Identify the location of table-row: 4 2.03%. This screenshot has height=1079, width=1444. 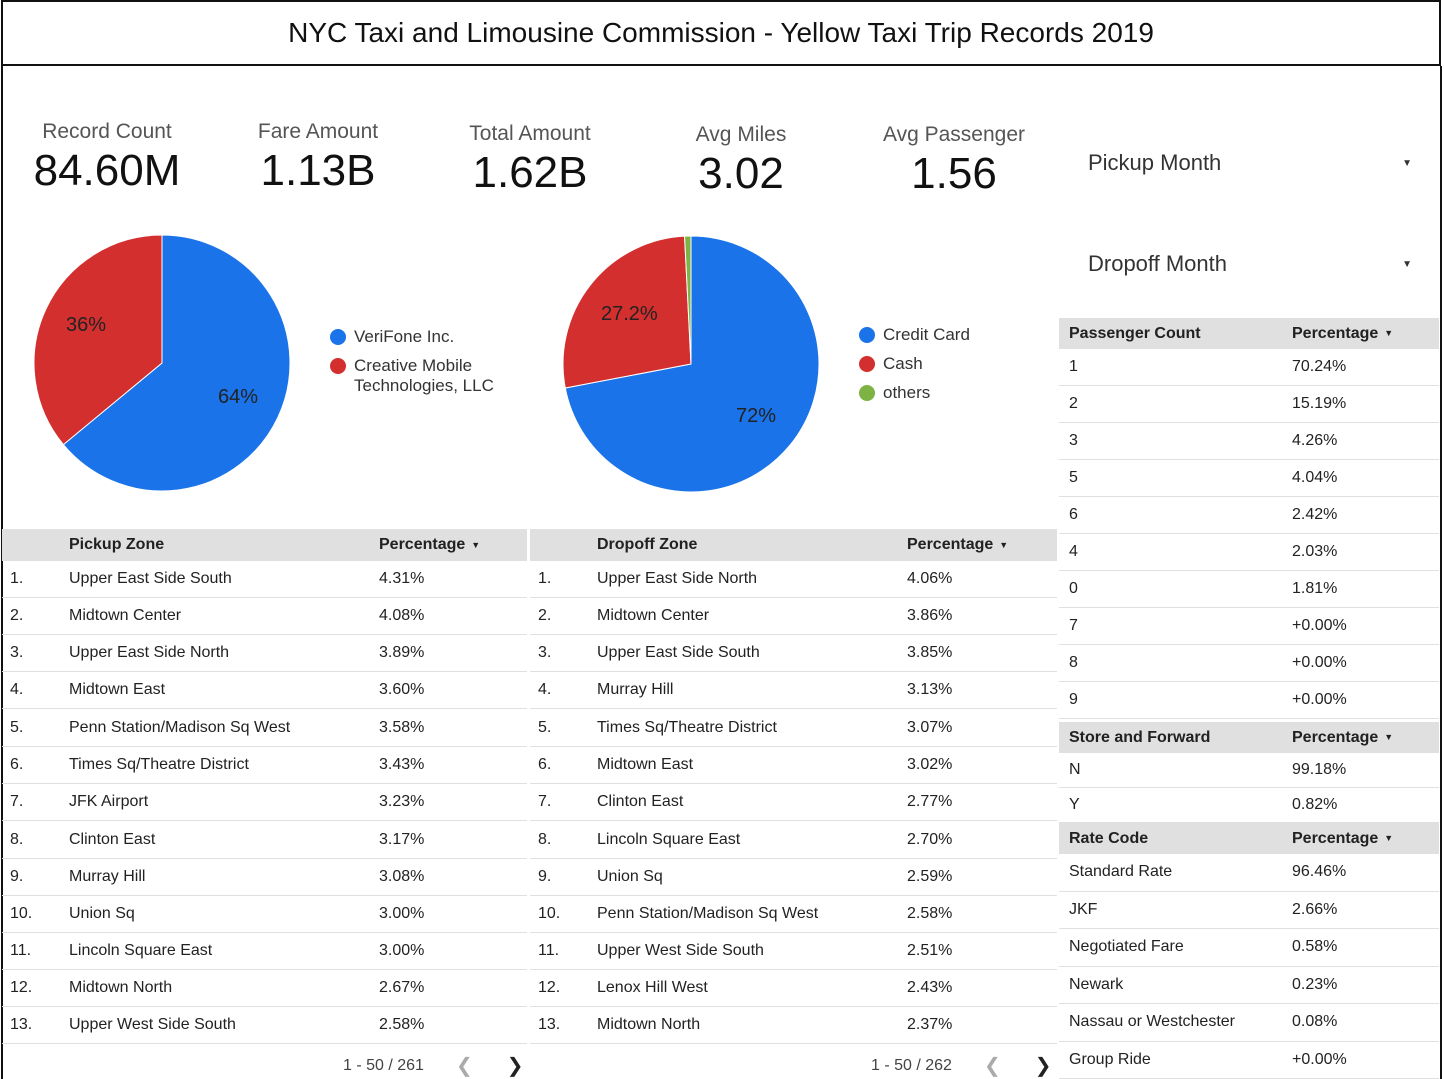
(1249, 552).